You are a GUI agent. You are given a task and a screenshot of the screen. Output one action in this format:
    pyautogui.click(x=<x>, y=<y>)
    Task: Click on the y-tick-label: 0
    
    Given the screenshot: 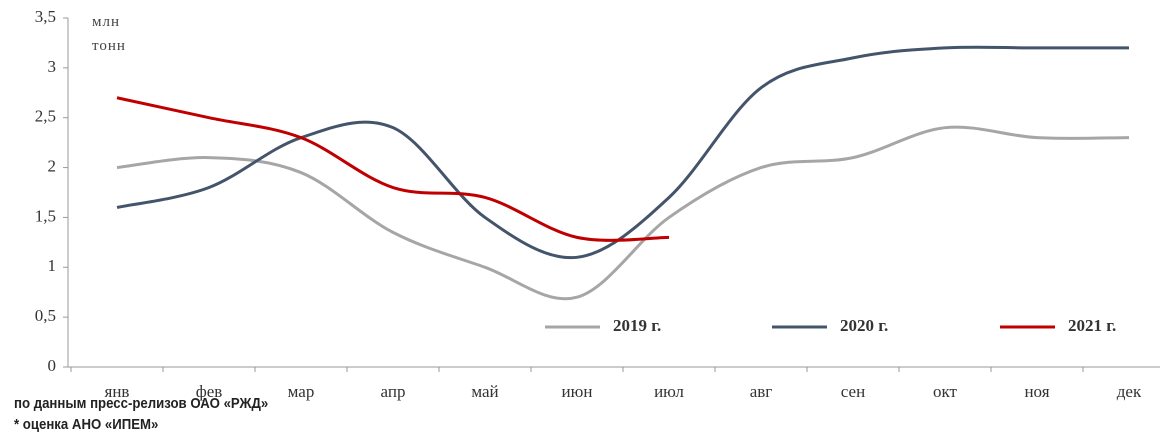 What is the action you would take?
    pyautogui.click(x=52, y=365)
    